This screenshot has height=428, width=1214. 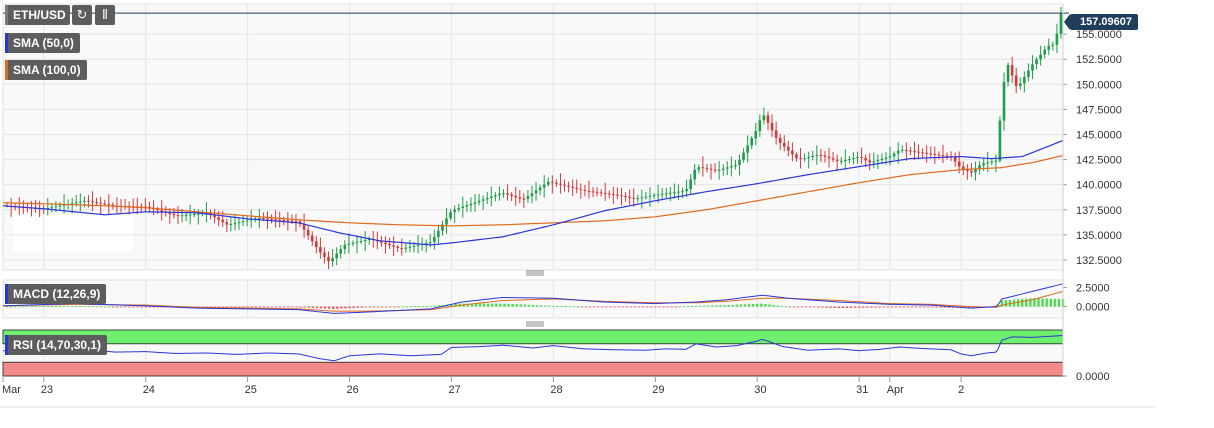 What do you see at coordinates (533, 348) in the screenshot?
I see `rsi-line` at bounding box center [533, 348].